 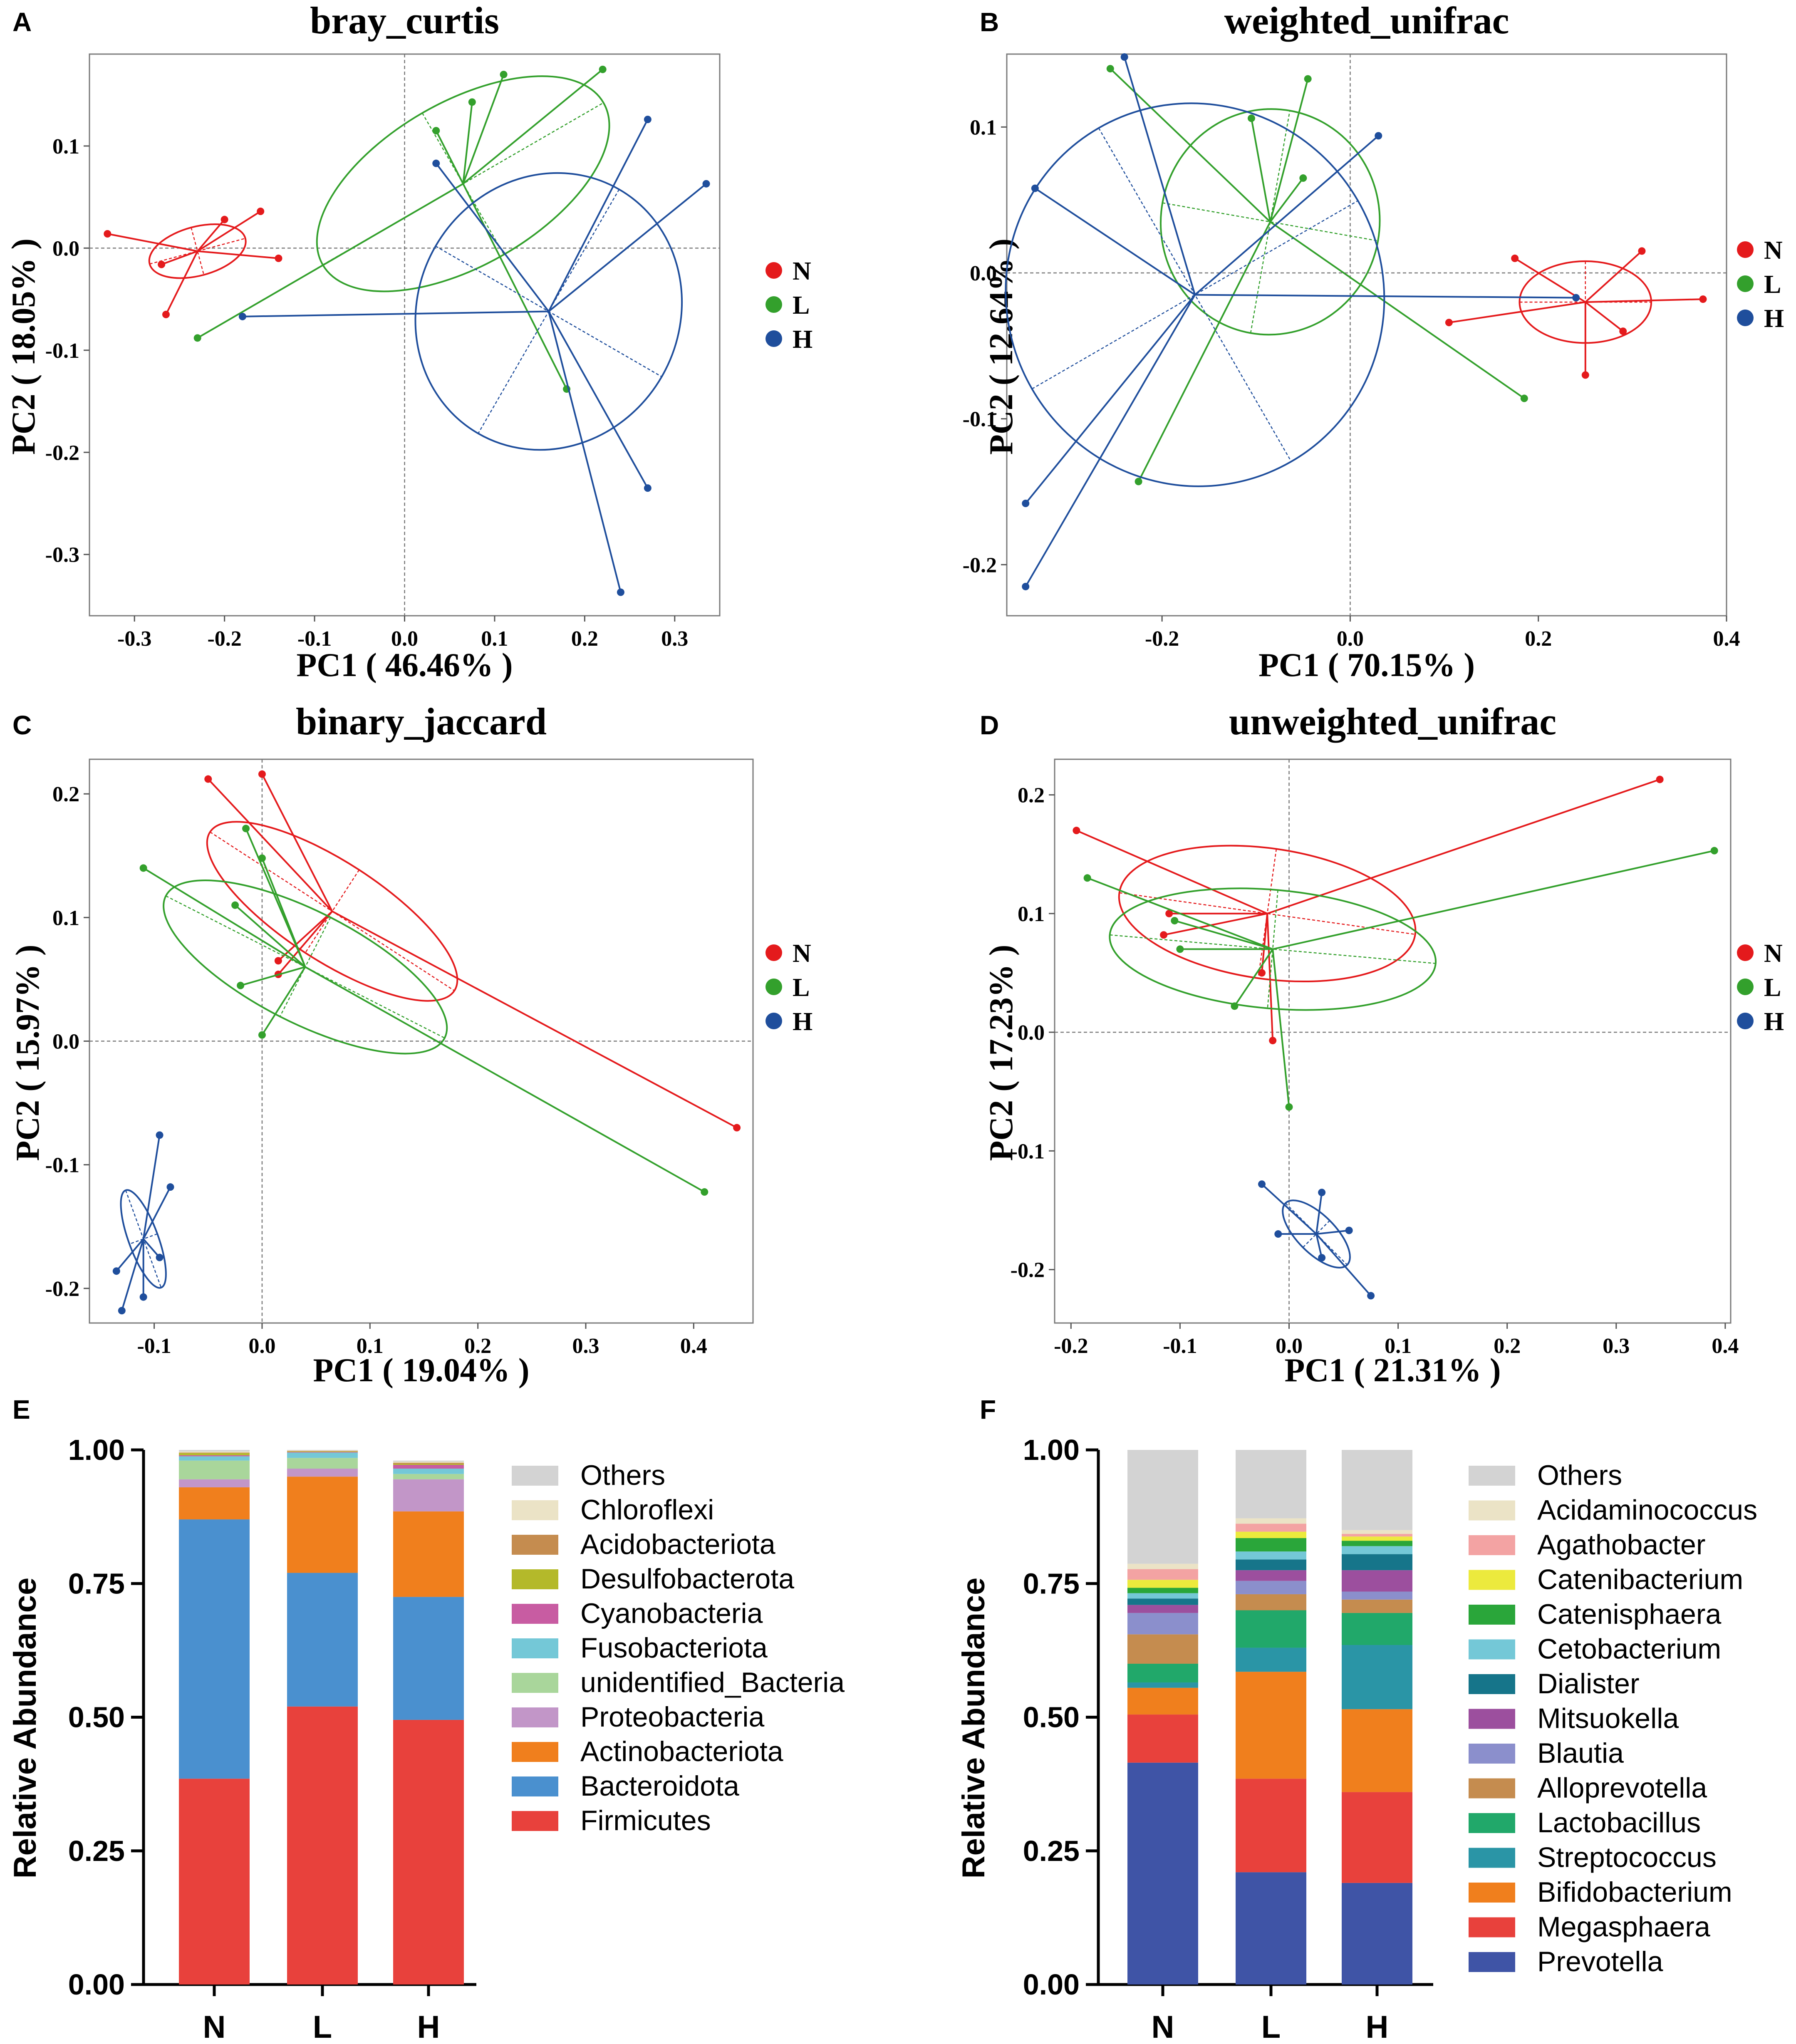 What do you see at coordinates (1162, 1738) in the screenshot?
I see `bar-segment-Megasphaera` at bounding box center [1162, 1738].